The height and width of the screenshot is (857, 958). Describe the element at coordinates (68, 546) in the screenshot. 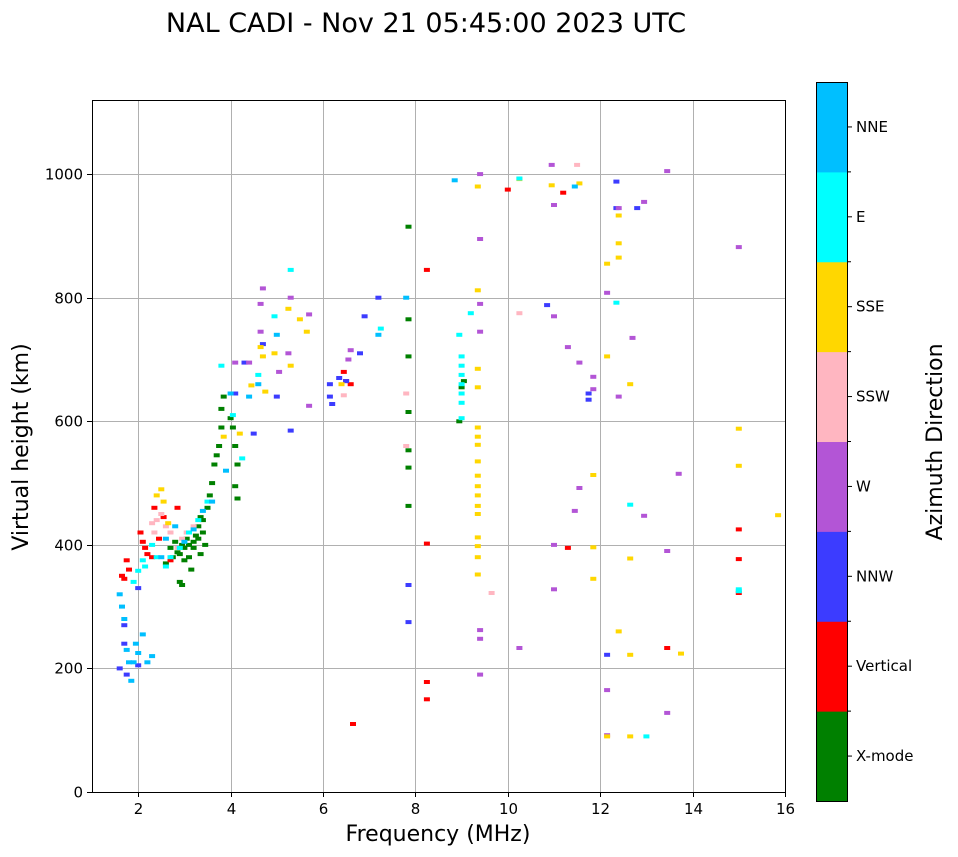

I see `y-tick-label: 400` at that location.